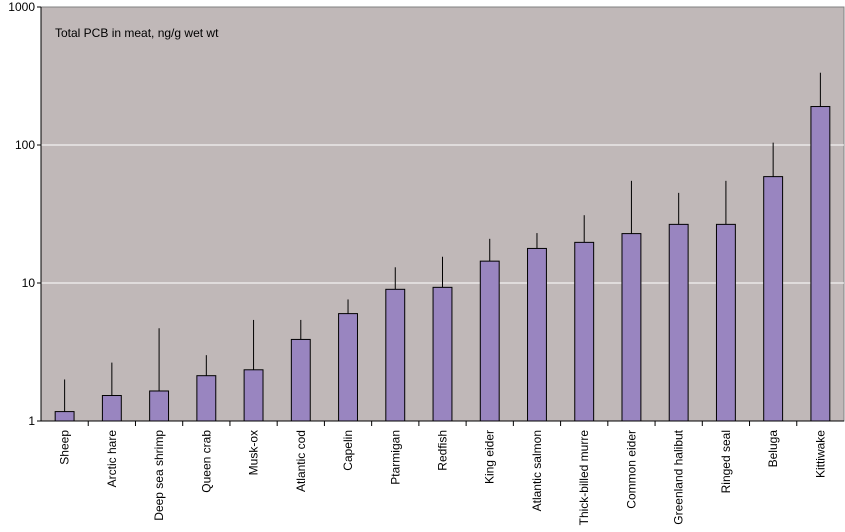 Image resolution: width=845 pixels, height=532 pixels. What do you see at coordinates (206, 398) in the screenshot?
I see `bar-queen-crab` at bounding box center [206, 398].